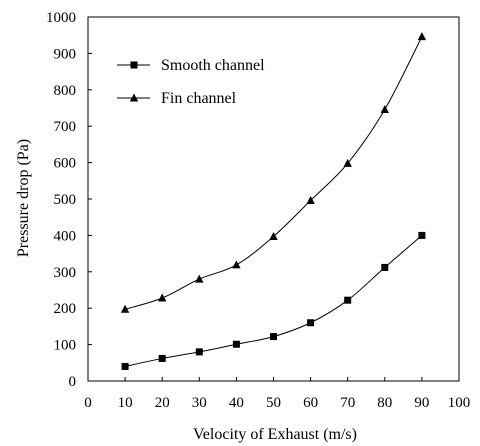 The height and width of the screenshot is (446, 480). What do you see at coordinates (65, 54) in the screenshot?
I see `y-tick-label: 900` at bounding box center [65, 54].